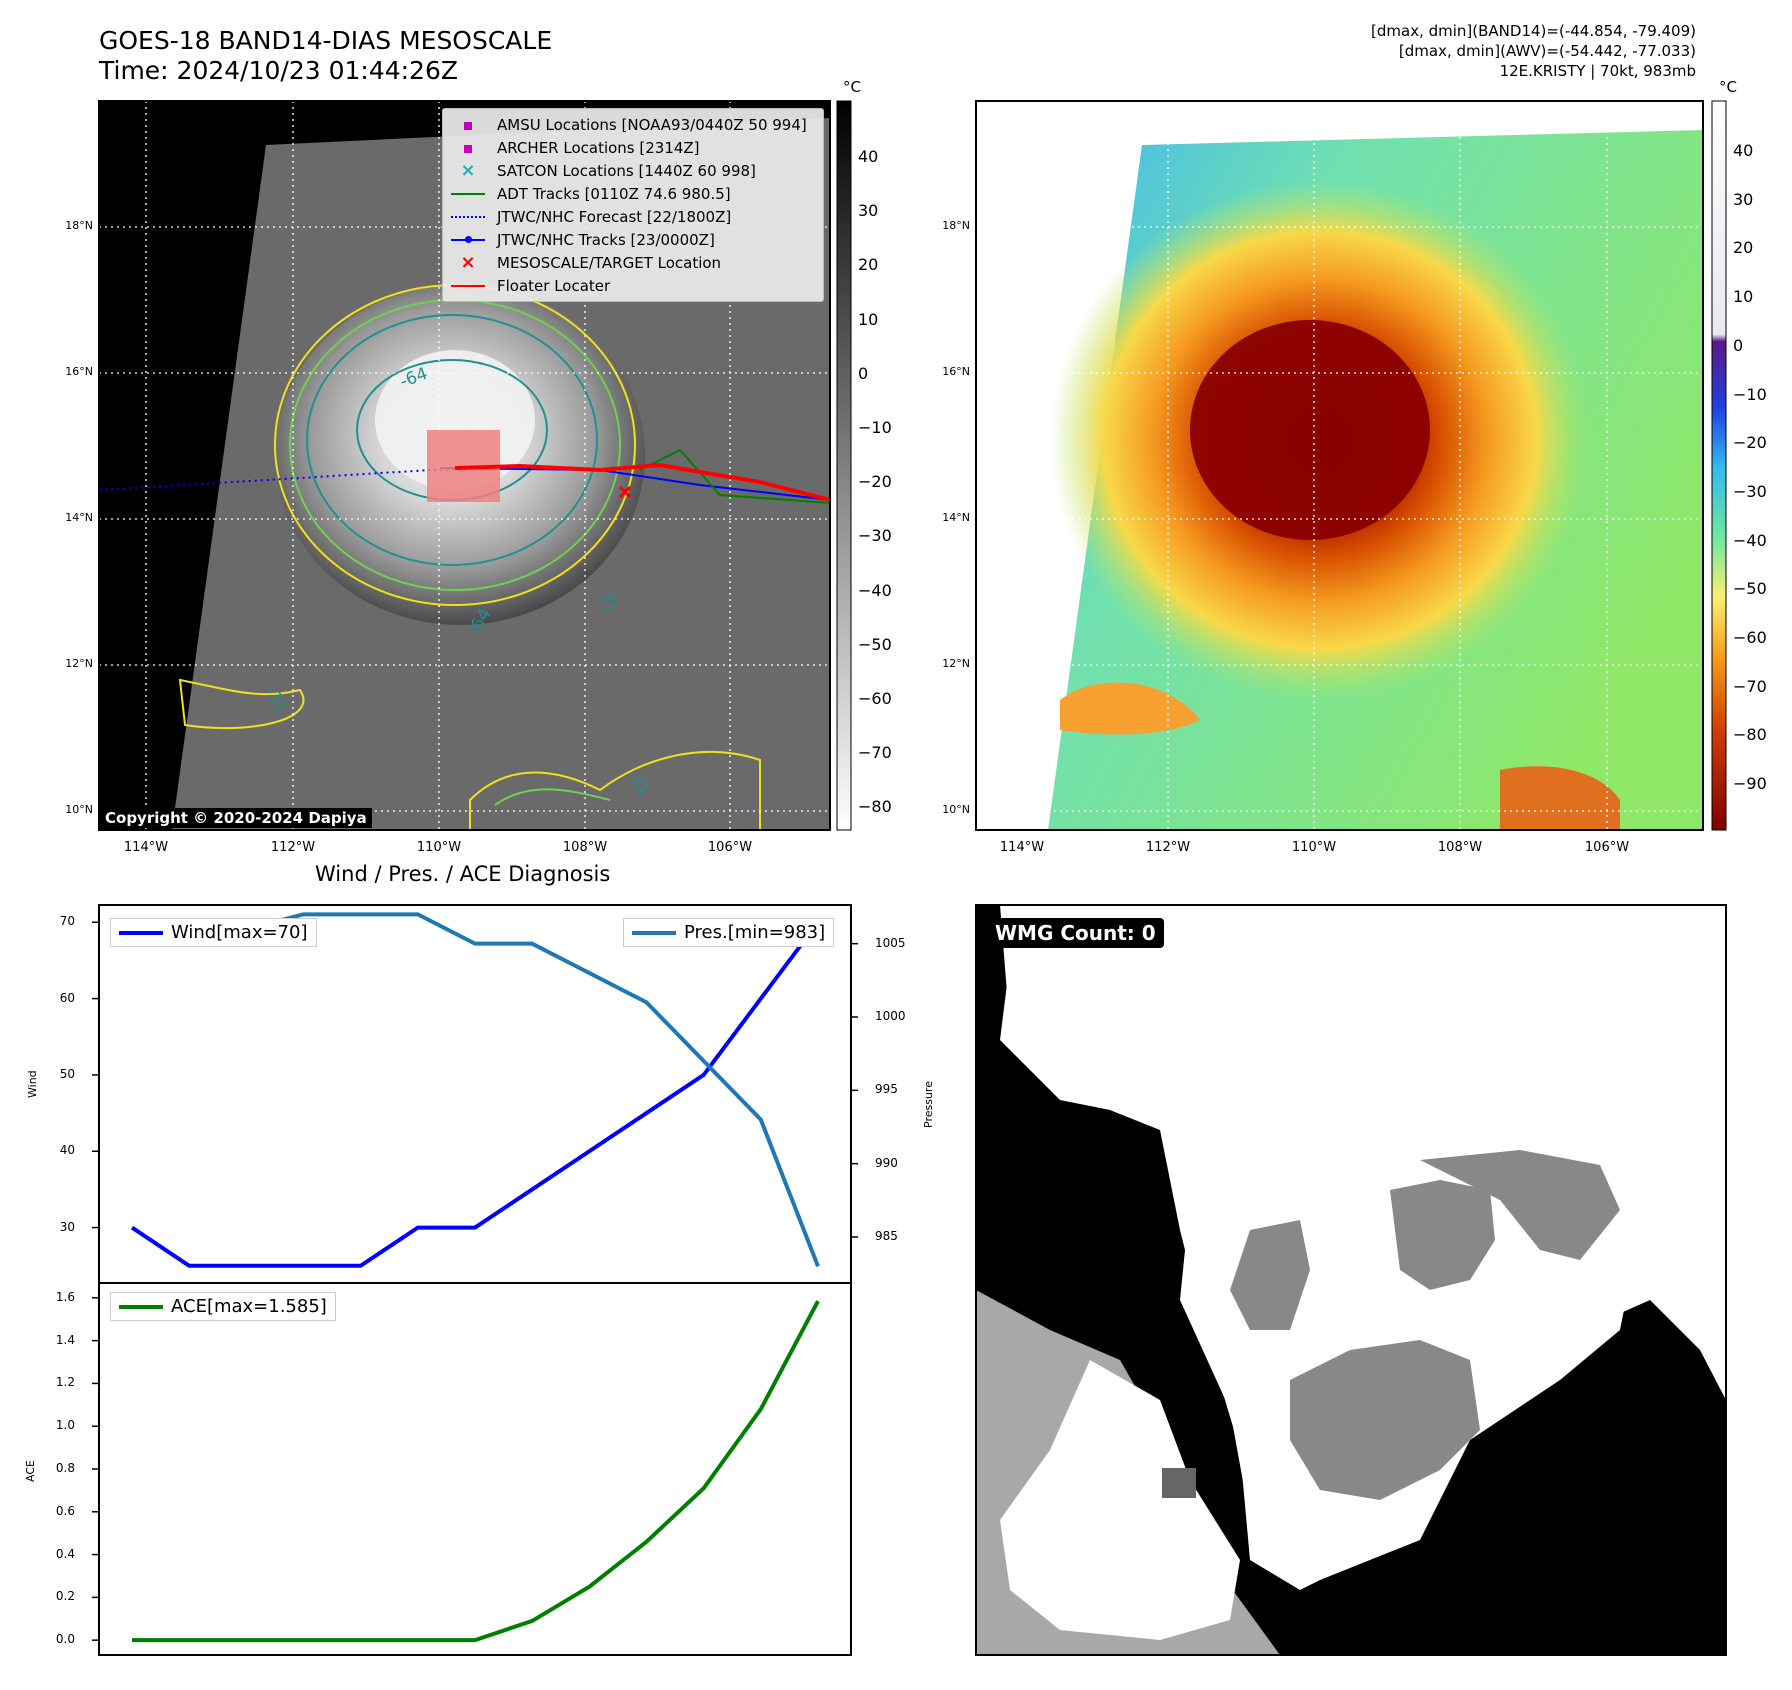 The height and width of the screenshot is (1690, 1792). Describe the element at coordinates (67, 921) in the screenshot. I see `wind-tick-label: 70` at that location.